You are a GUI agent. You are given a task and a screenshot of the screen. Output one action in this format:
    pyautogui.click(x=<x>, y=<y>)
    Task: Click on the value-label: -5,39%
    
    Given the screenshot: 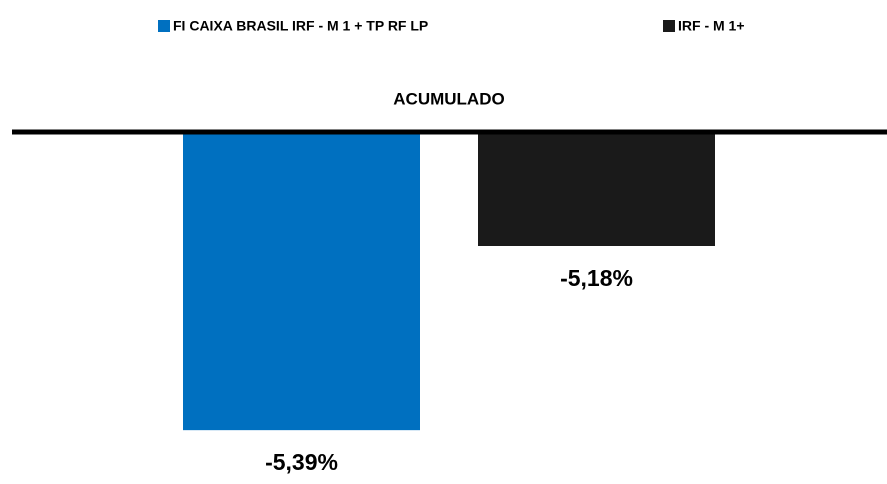 What is the action you would take?
    pyautogui.click(x=301, y=462)
    